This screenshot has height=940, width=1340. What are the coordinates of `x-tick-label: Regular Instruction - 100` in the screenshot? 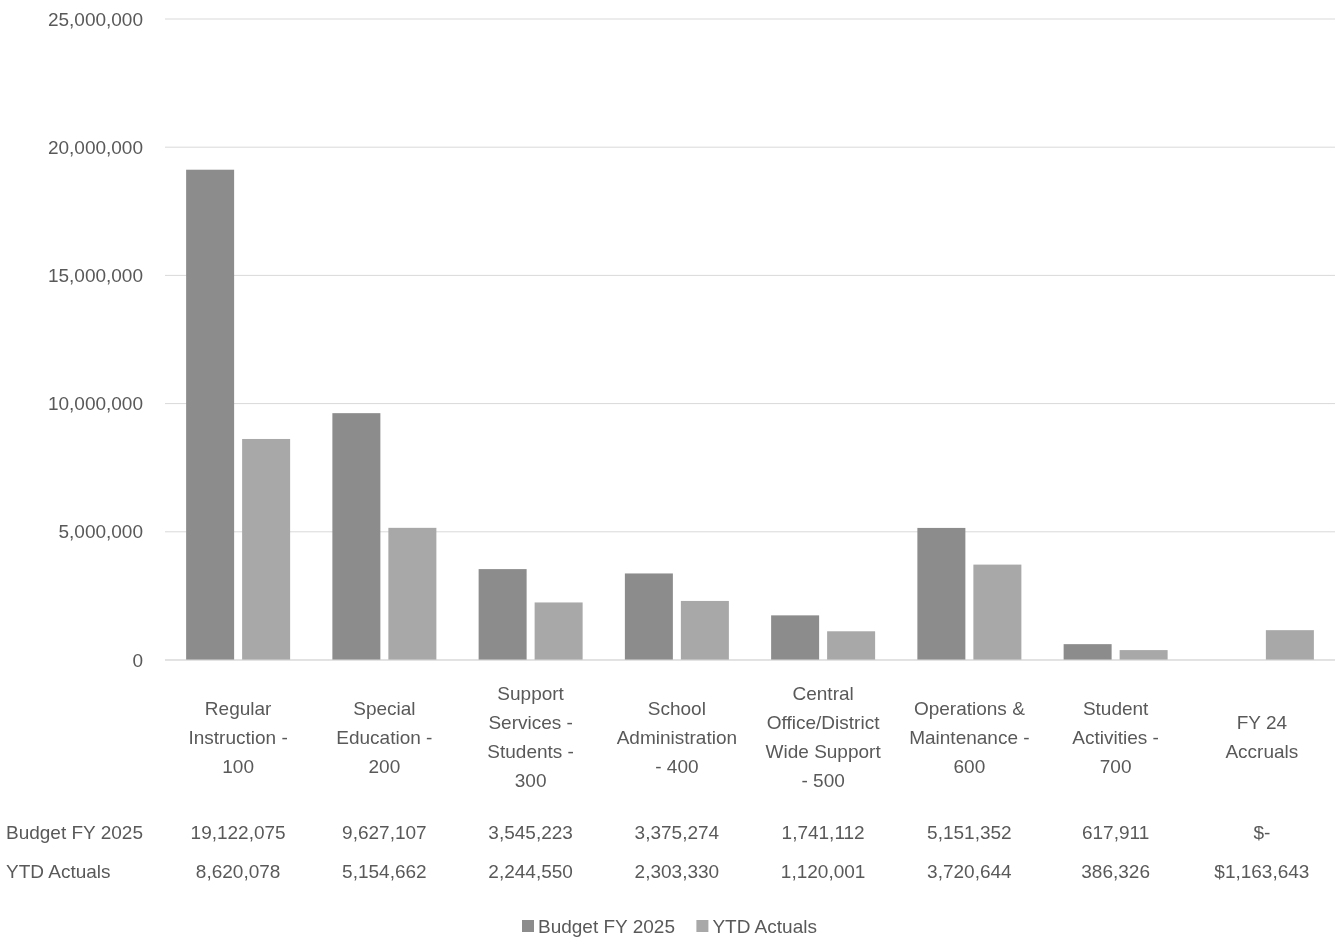 It's located at (238, 737).